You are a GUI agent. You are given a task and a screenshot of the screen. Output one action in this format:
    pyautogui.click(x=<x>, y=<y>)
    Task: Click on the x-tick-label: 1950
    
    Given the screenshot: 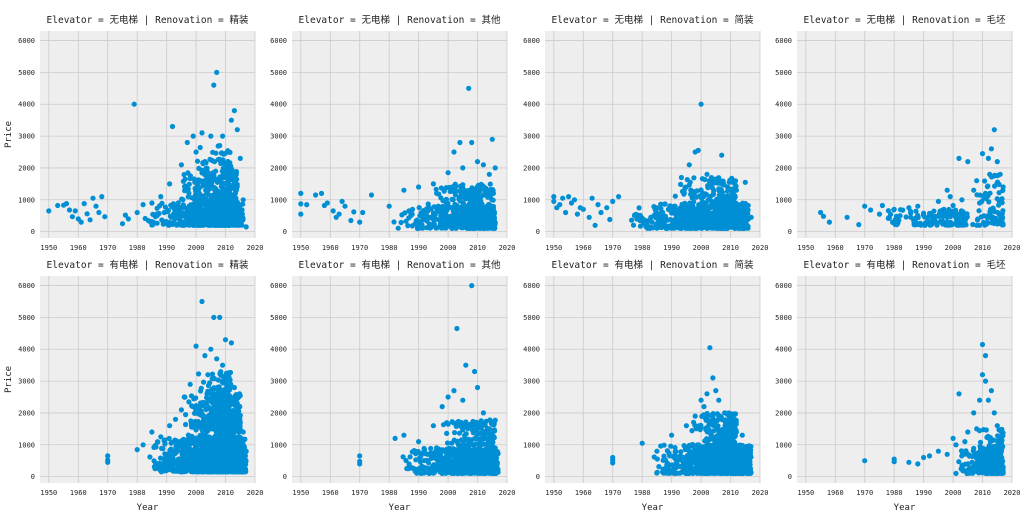 What is the action you would take?
    pyautogui.click(x=300, y=248)
    